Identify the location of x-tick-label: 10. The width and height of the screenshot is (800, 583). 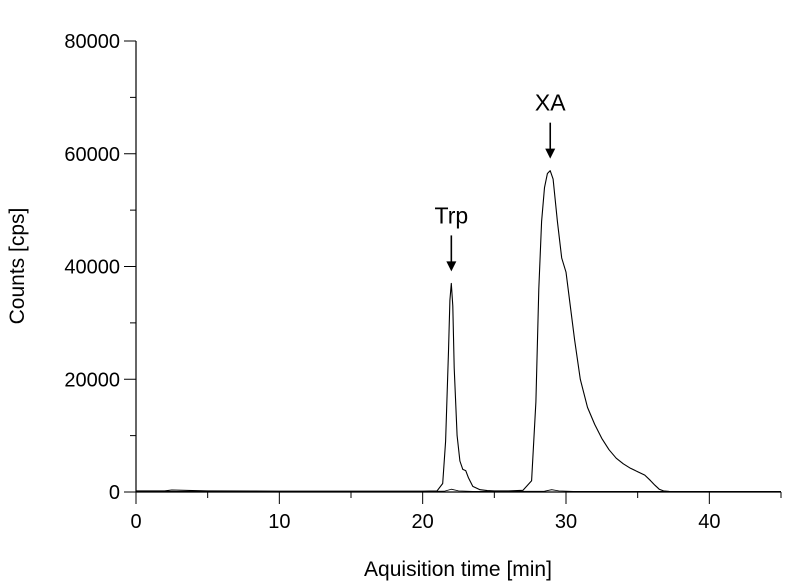
(279, 522).